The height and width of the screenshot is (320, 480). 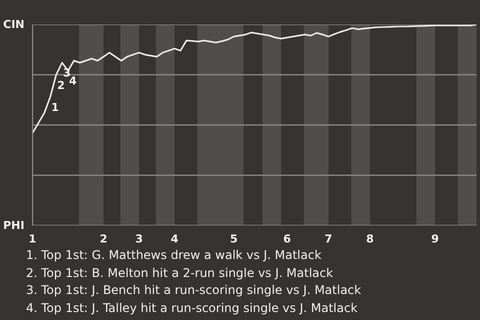 I want to click on x-tick-label: 2, so click(x=104, y=239).